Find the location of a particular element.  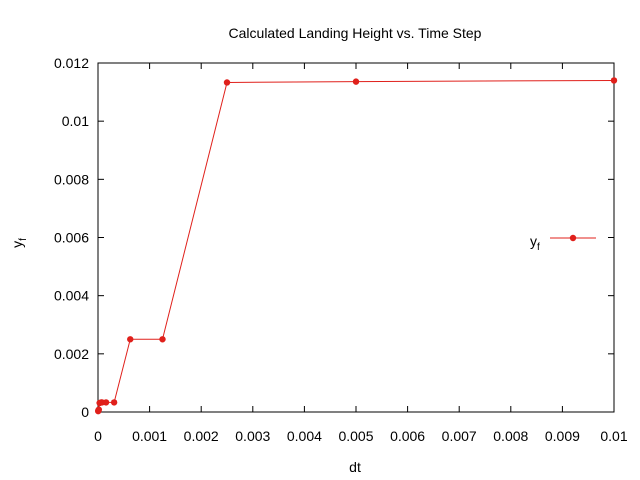

legend-marker is located at coordinates (573, 238).